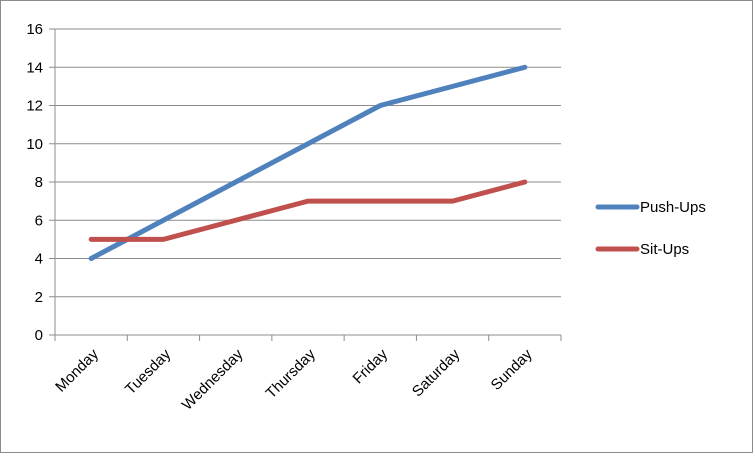  Describe the element at coordinates (39, 182) in the screenshot. I see `y-tick-label: 8` at that location.